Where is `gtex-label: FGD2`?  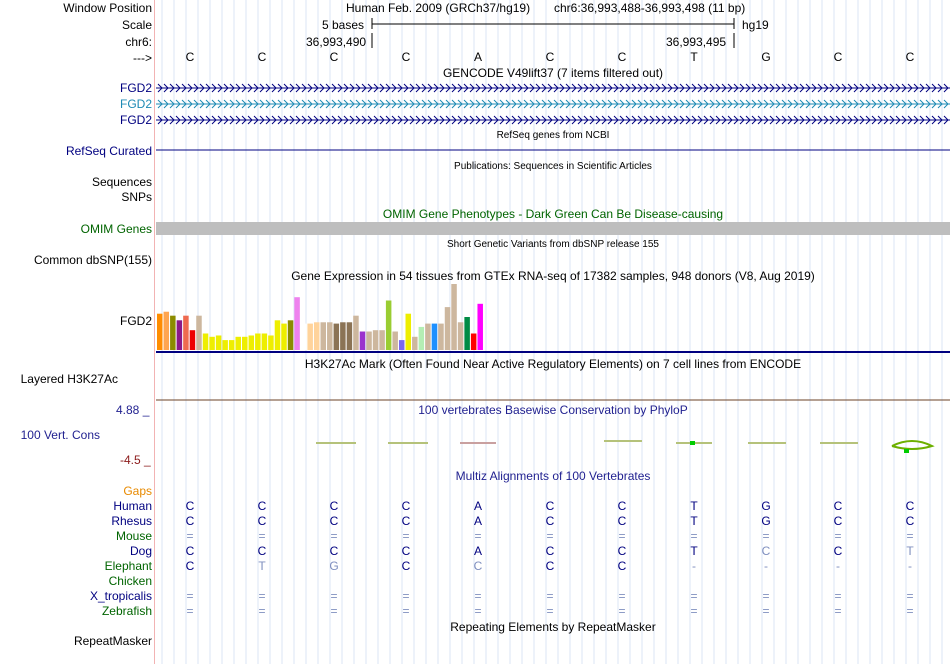
gtex-label: FGD2 is located at coordinates (135, 321).